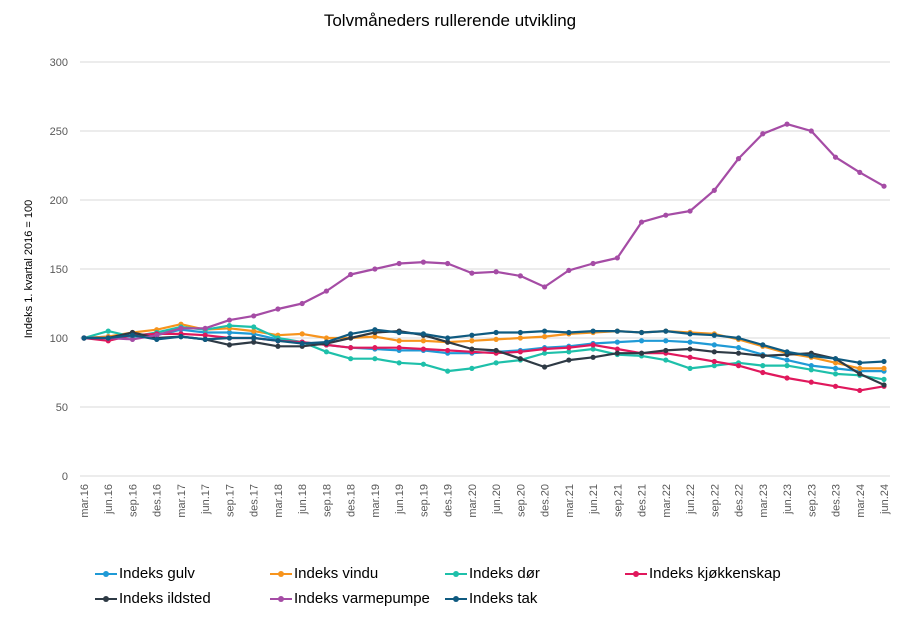 The image size is (900, 619). I want to click on legend-label: Indeks dør, so click(504, 573).